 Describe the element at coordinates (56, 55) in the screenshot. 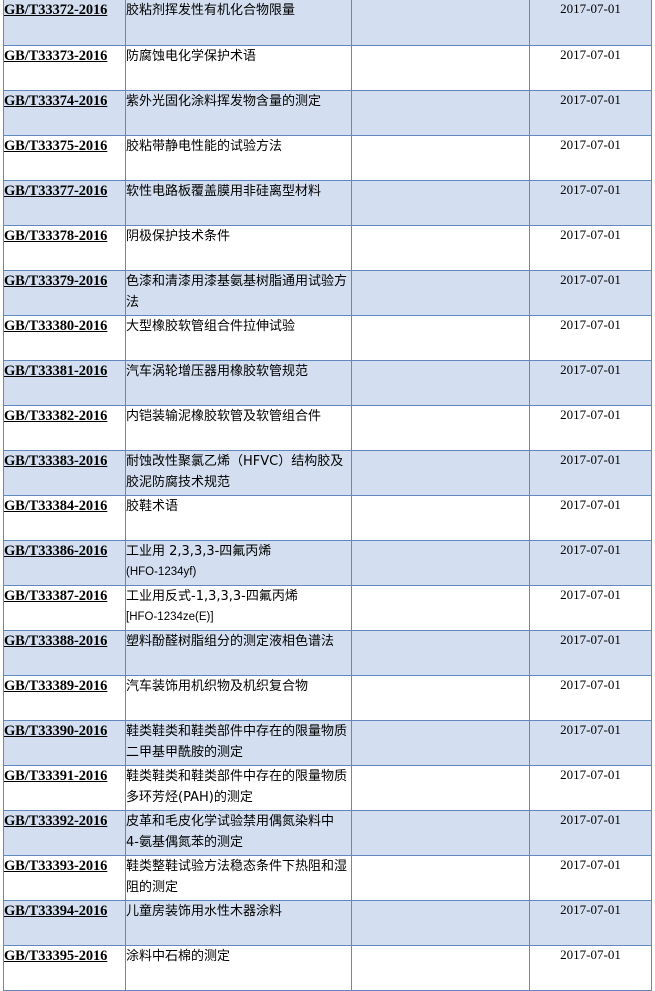

I see `standard-number-link: GB/T33373-2016` at that location.